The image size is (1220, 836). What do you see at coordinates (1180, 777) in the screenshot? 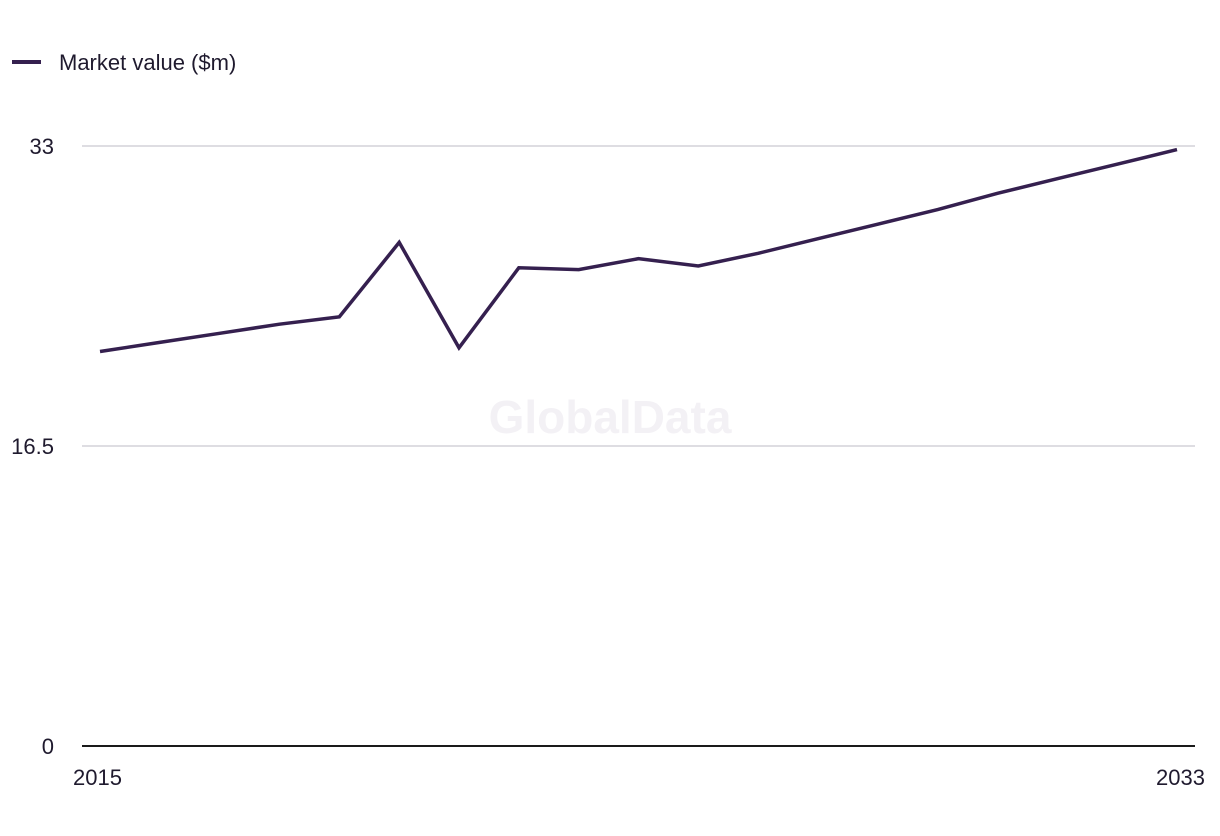
I see `x-tick-label: 2033` at bounding box center [1180, 777].